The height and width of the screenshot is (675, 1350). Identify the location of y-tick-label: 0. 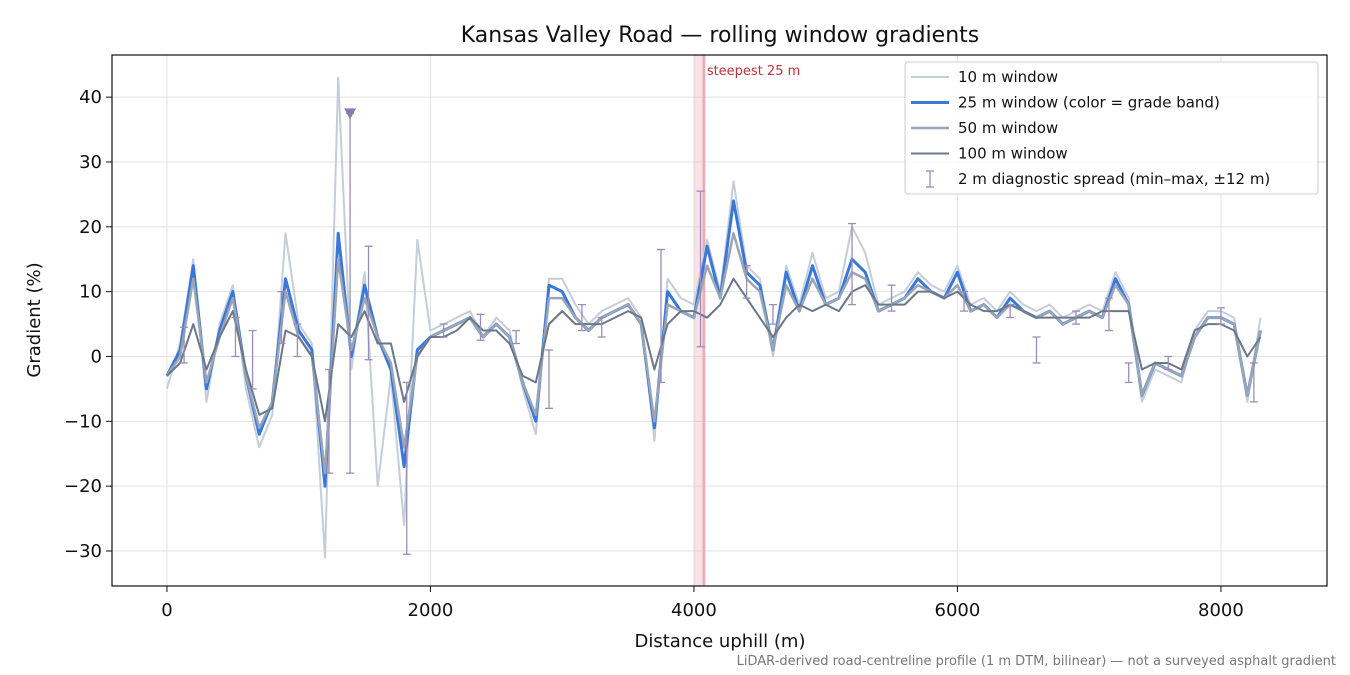
(96, 356).